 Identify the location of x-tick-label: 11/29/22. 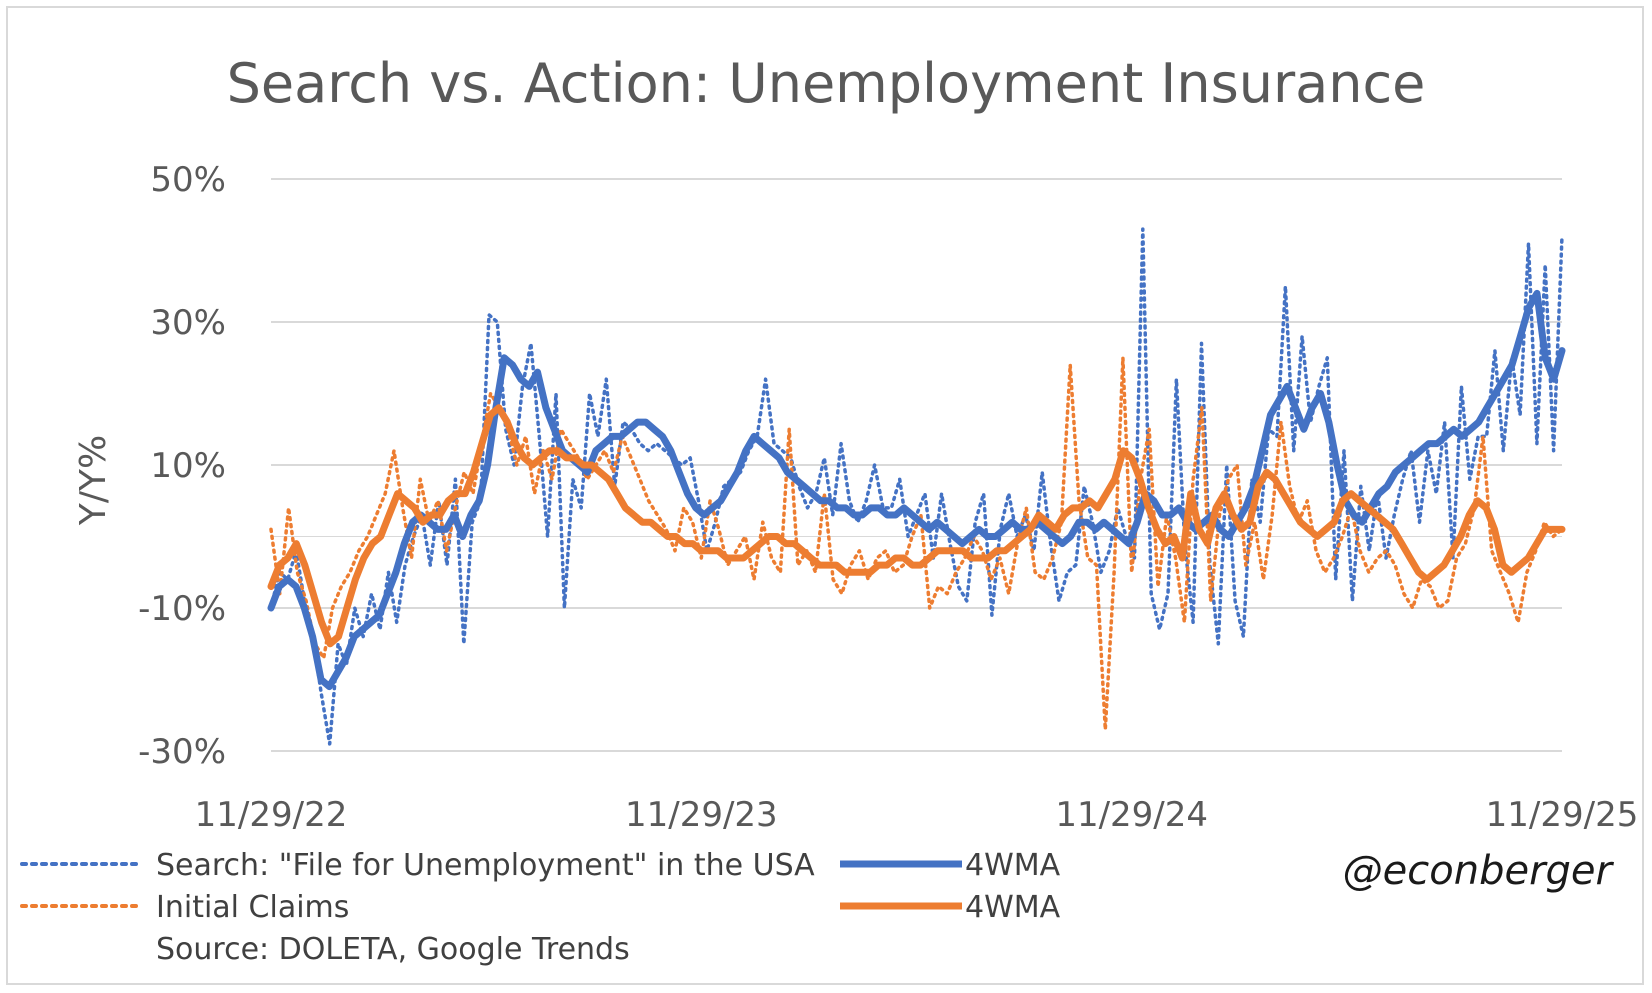
(271, 815).